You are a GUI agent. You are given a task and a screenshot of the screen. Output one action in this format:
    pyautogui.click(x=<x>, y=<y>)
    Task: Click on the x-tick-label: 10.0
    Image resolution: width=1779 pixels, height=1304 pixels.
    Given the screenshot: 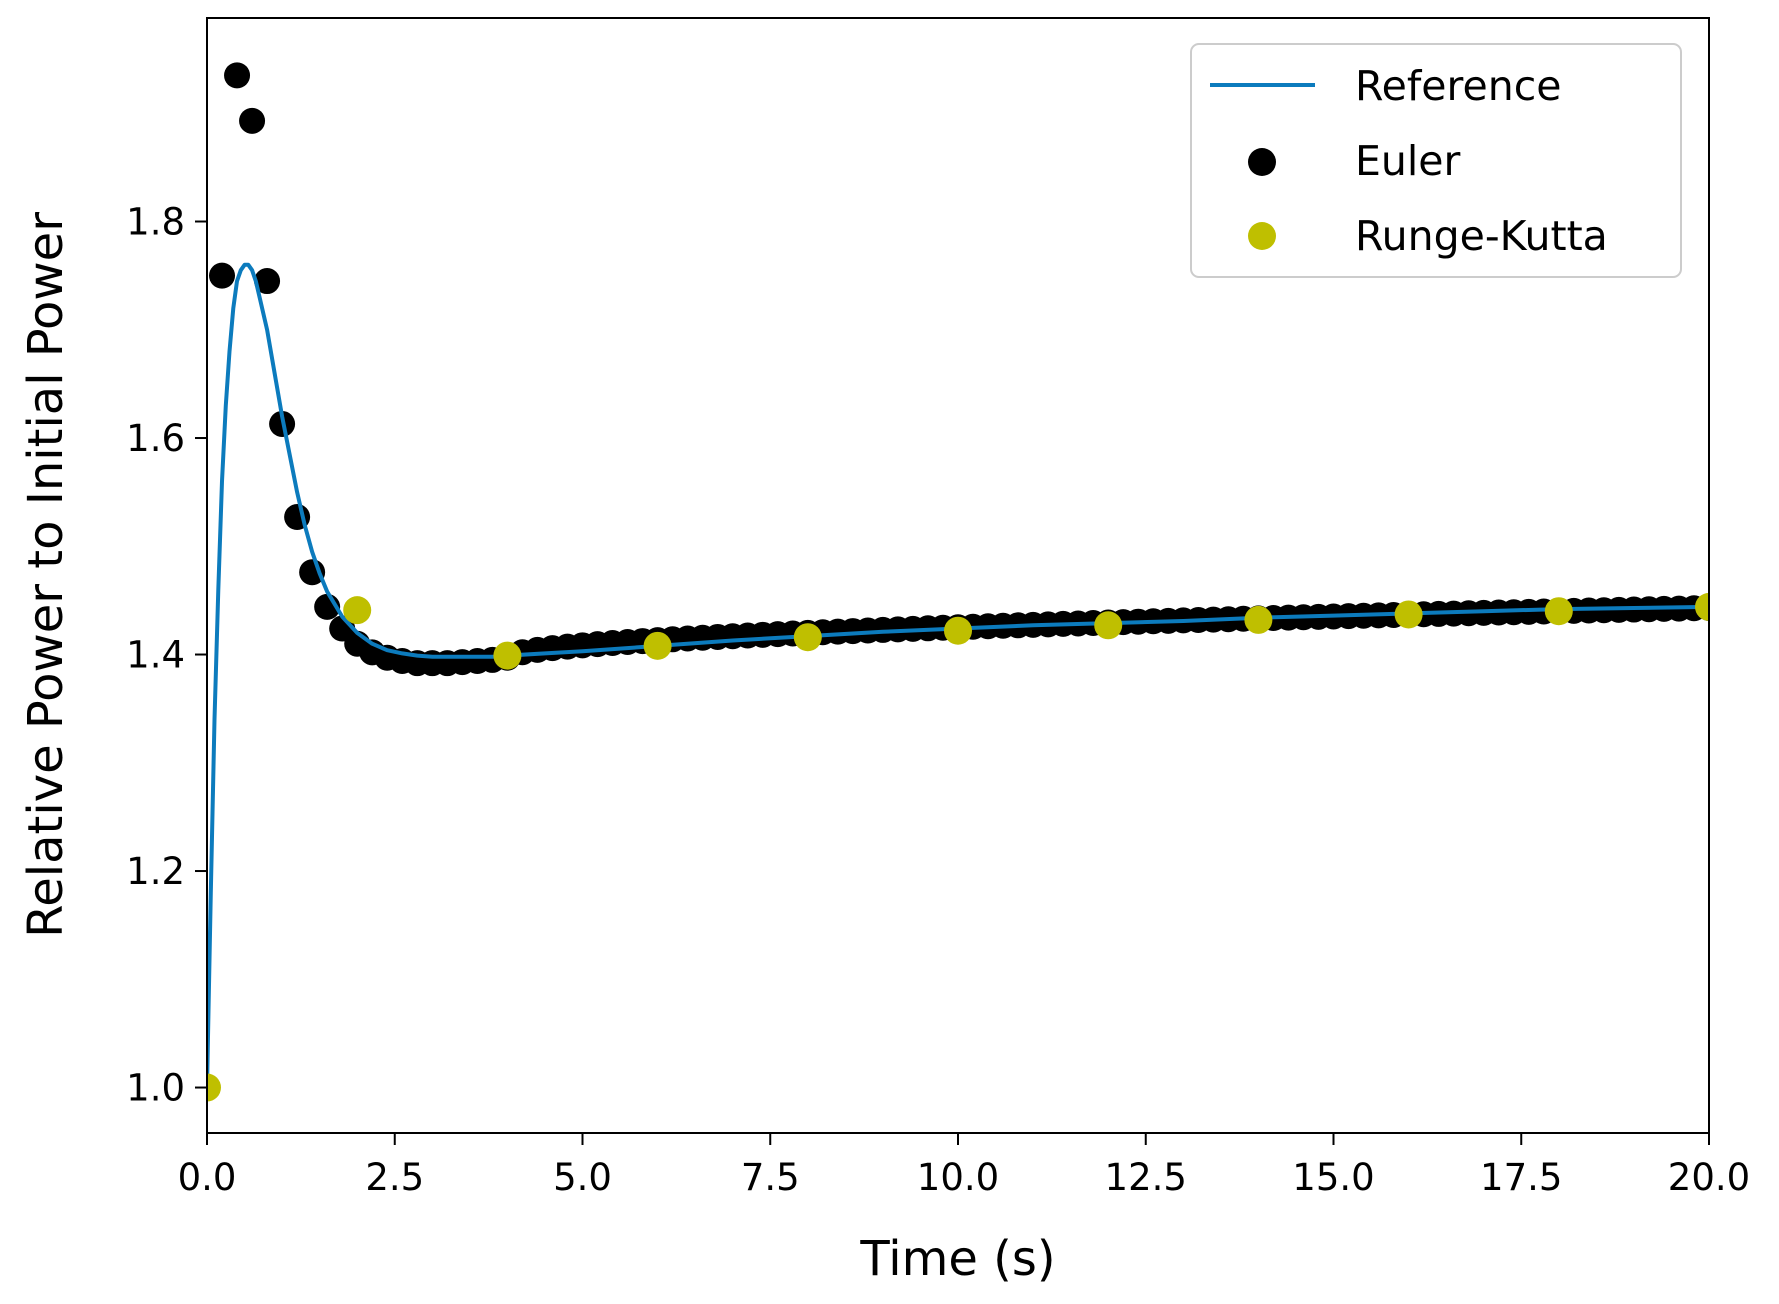 What is the action you would take?
    pyautogui.click(x=958, y=1177)
    